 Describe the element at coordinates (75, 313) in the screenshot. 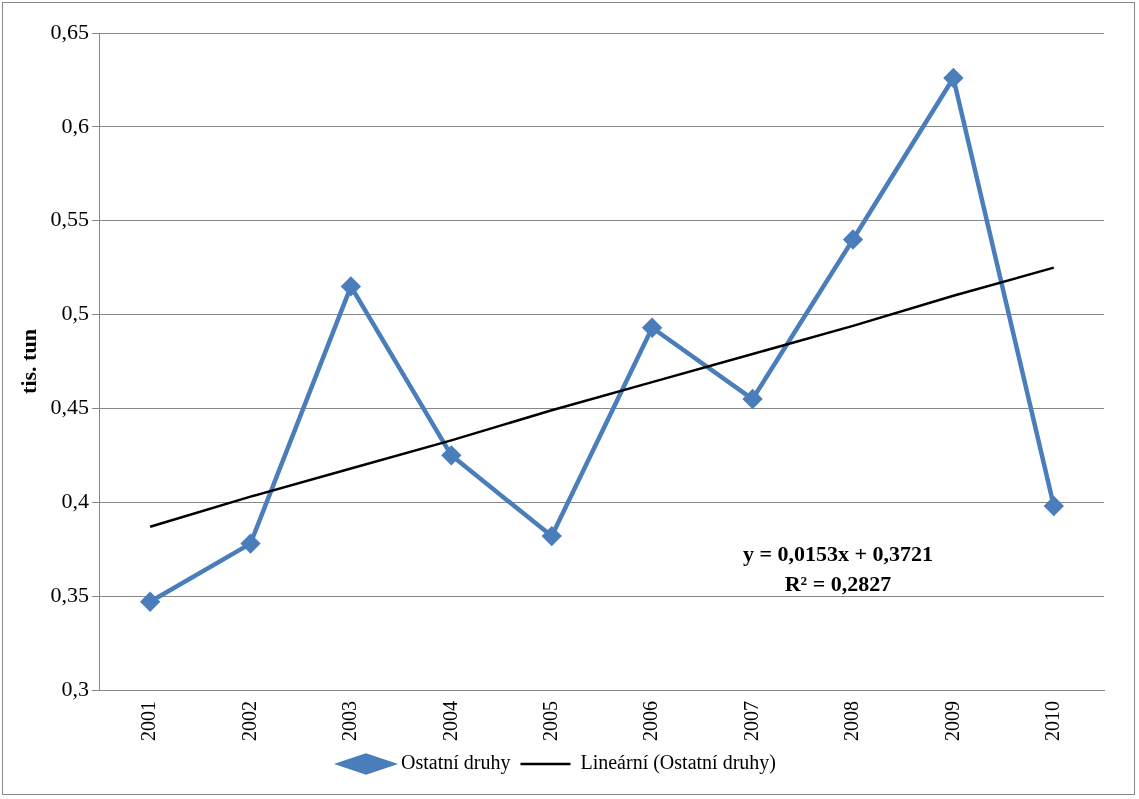

I see `y-tick-label: 0,5` at that location.